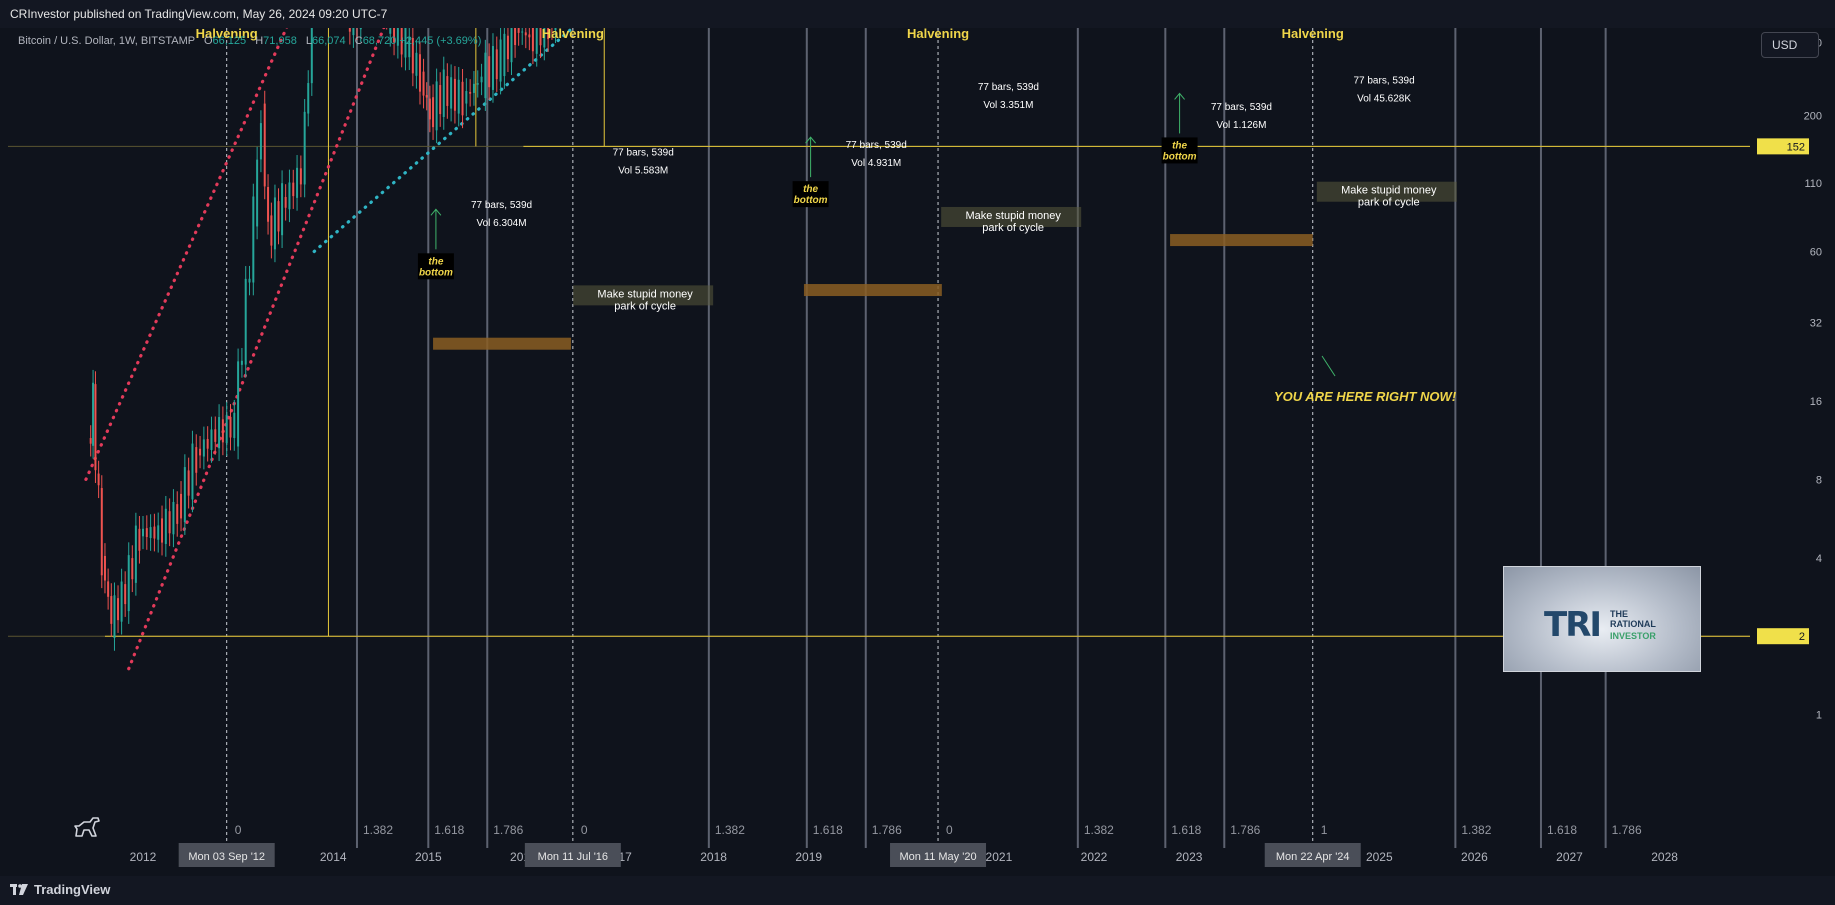 Image resolution: width=1835 pixels, height=905 pixels. I want to click on x-axis-tick: 2019, so click(808, 857).